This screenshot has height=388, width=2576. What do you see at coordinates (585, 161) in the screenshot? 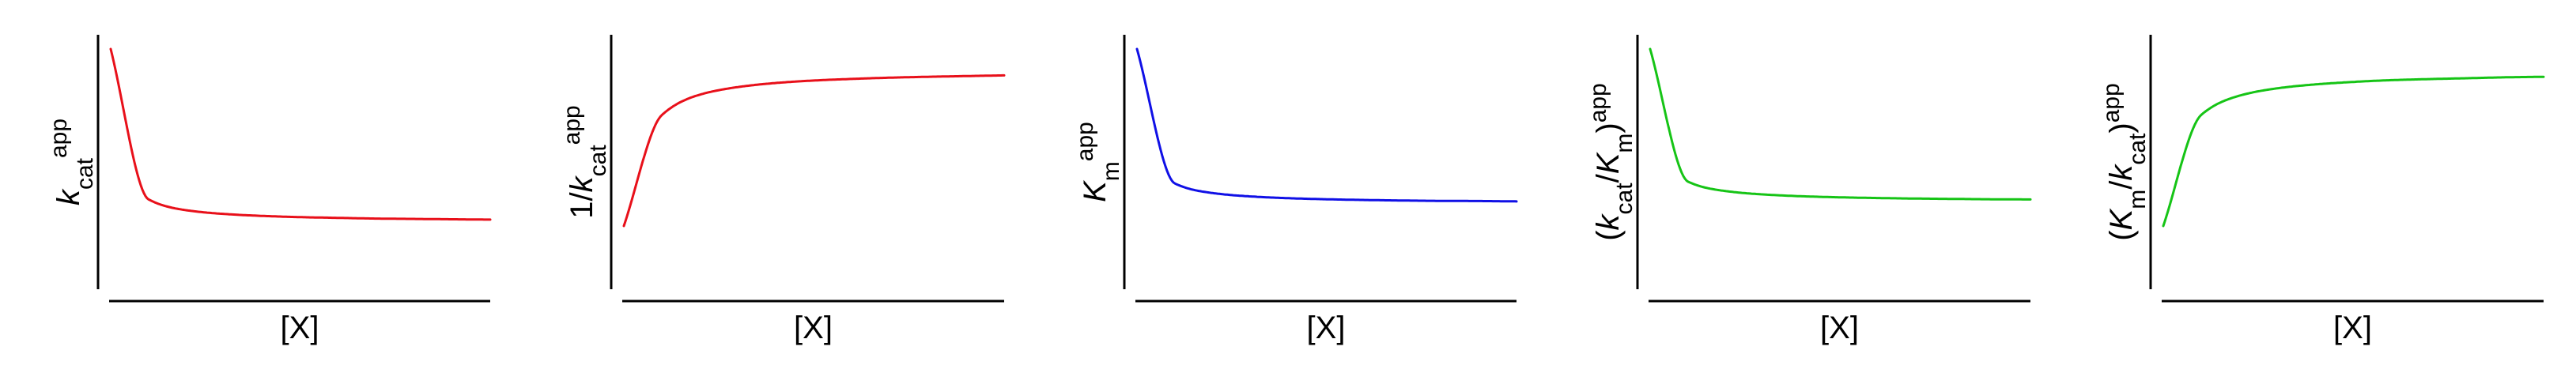
I see `y-axis-label: 1/kcatapp` at bounding box center [585, 161].